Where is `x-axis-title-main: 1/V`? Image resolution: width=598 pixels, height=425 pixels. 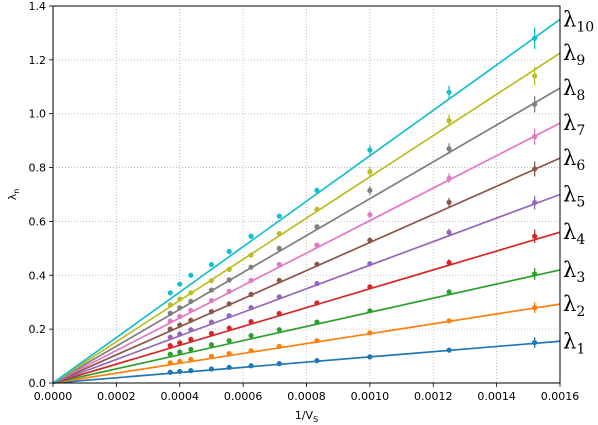 x-axis-title-main: 1/V is located at coordinates (304, 415).